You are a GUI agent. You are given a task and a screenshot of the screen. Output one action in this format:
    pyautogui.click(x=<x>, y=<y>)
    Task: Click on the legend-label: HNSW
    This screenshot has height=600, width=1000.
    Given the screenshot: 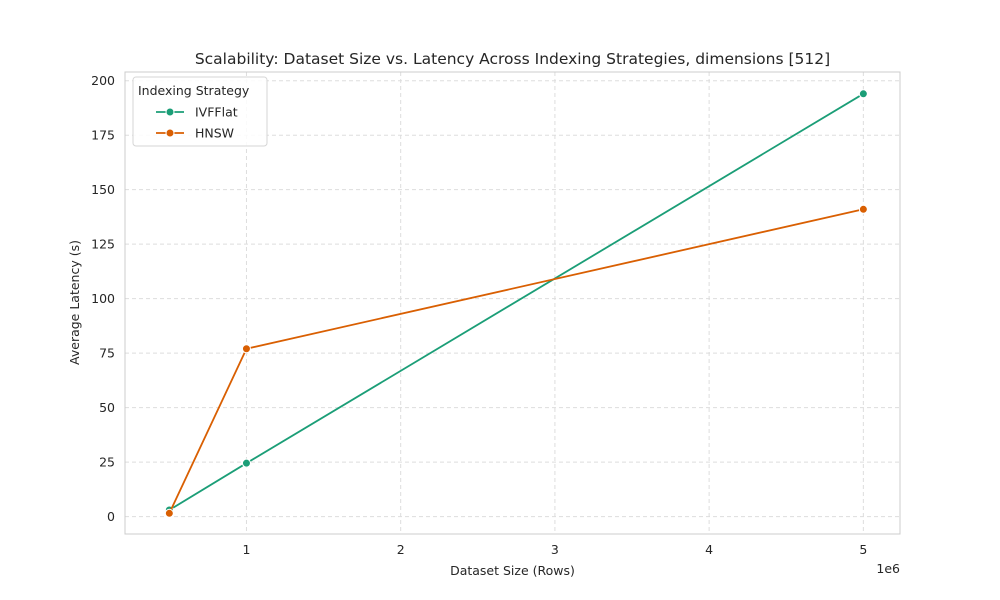 What is the action you would take?
    pyautogui.click(x=214, y=133)
    